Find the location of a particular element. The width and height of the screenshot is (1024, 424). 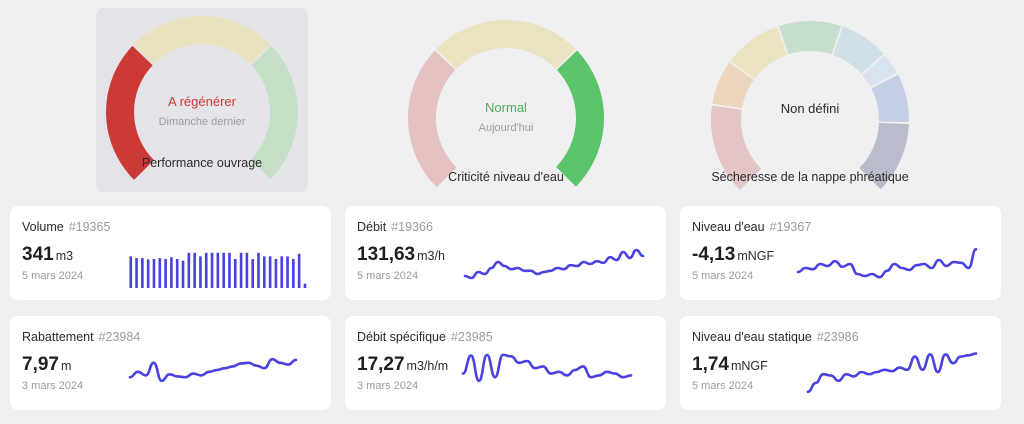

metric-id: #19366 is located at coordinates (412, 227).